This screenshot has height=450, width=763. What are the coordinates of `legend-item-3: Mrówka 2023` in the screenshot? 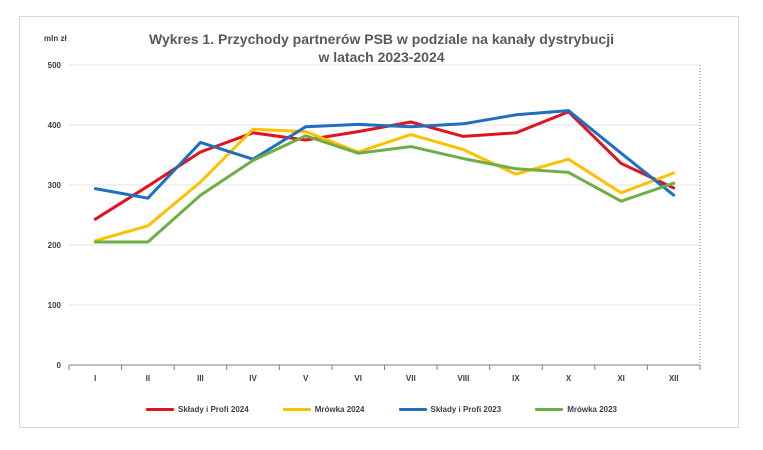 It's located at (576, 409).